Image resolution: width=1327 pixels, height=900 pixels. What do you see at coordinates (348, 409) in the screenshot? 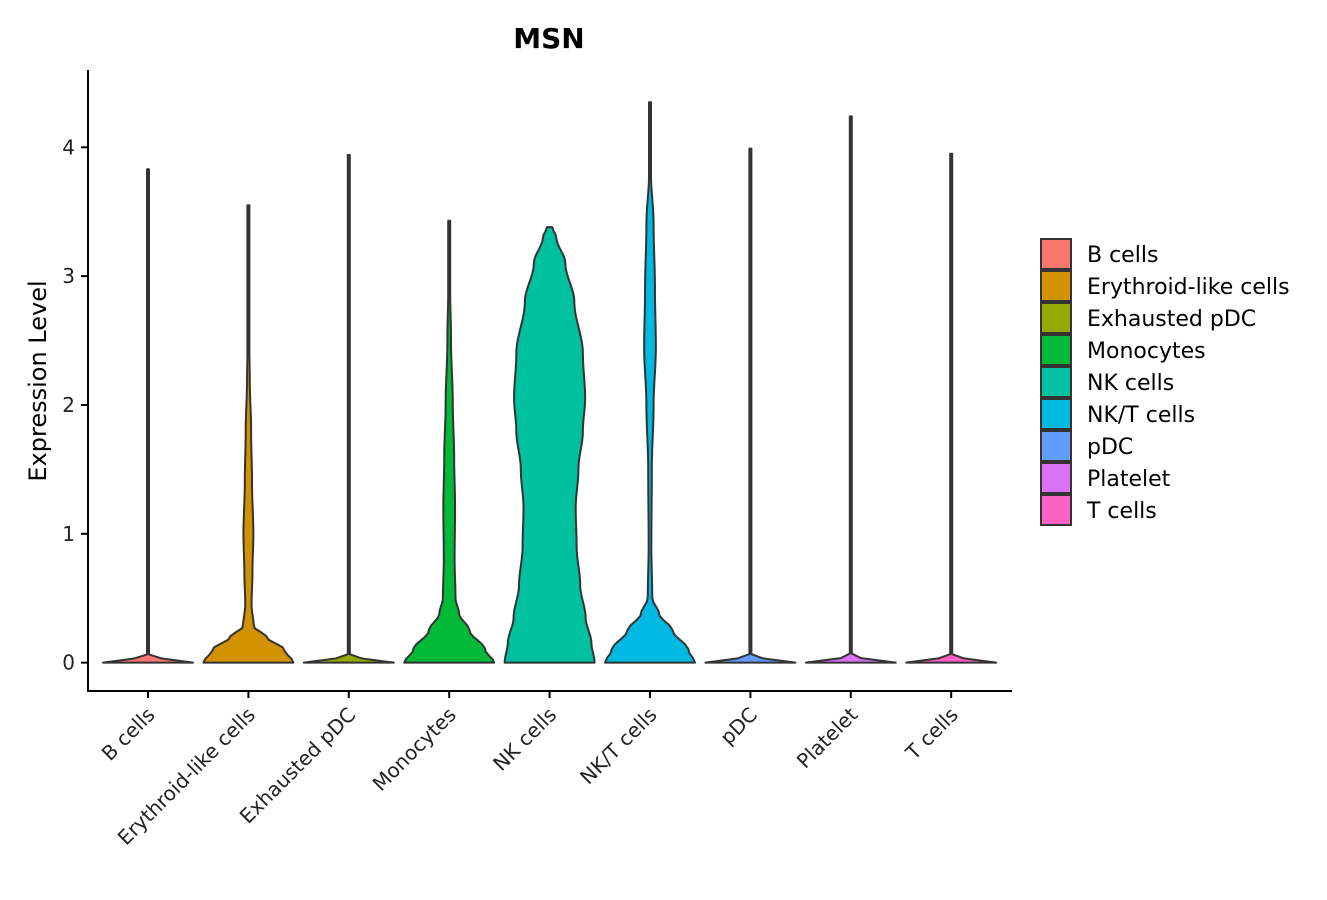
I see `violin-exhausted-pdc` at bounding box center [348, 409].